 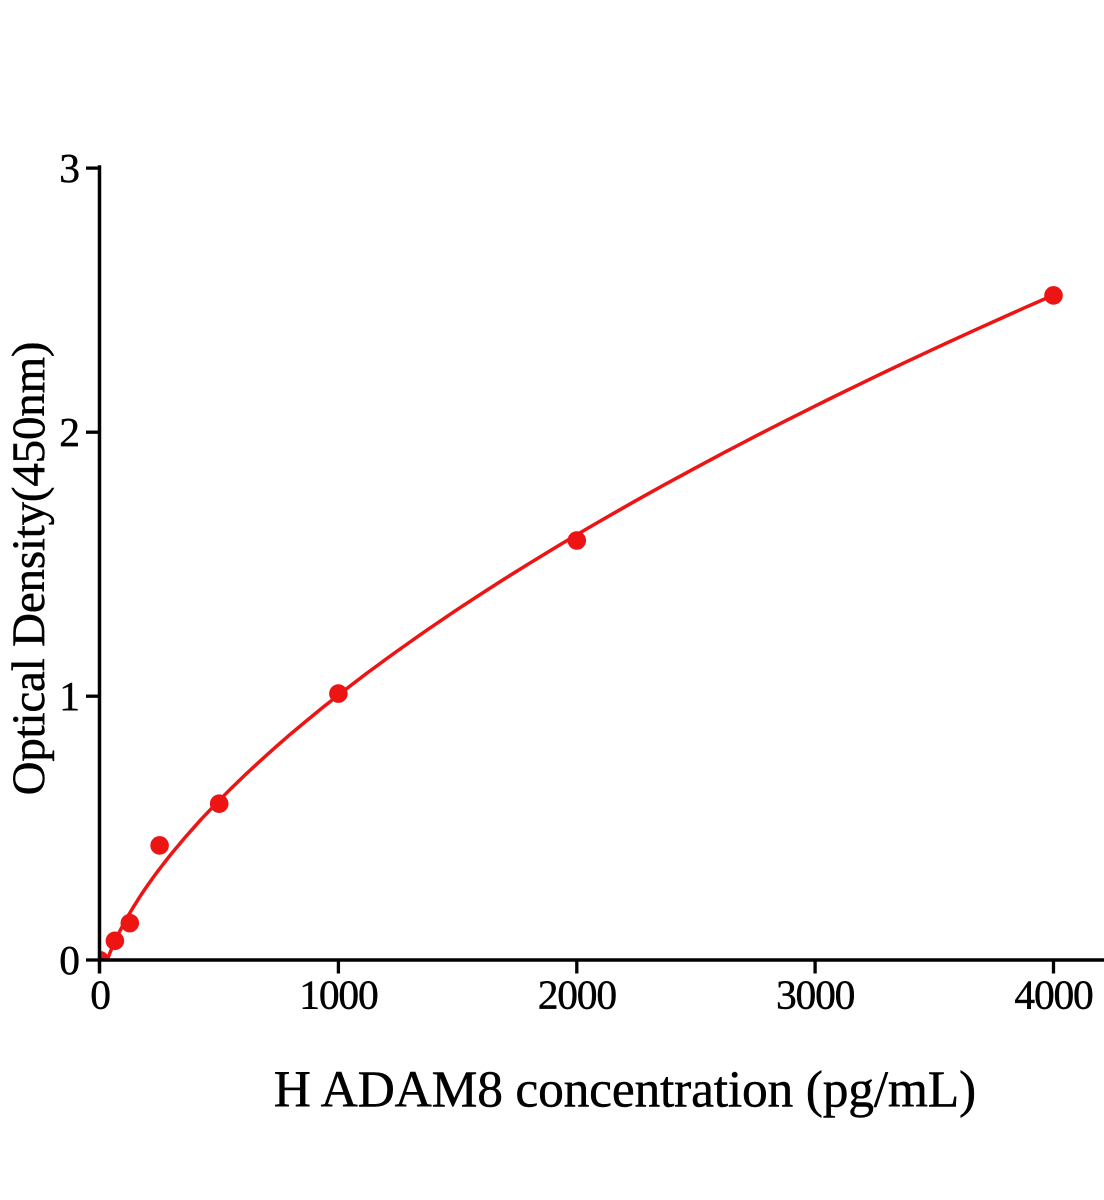 What do you see at coordinates (1053, 994) in the screenshot?
I see `svg-text: 4000` at bounding box center [1053, 994].